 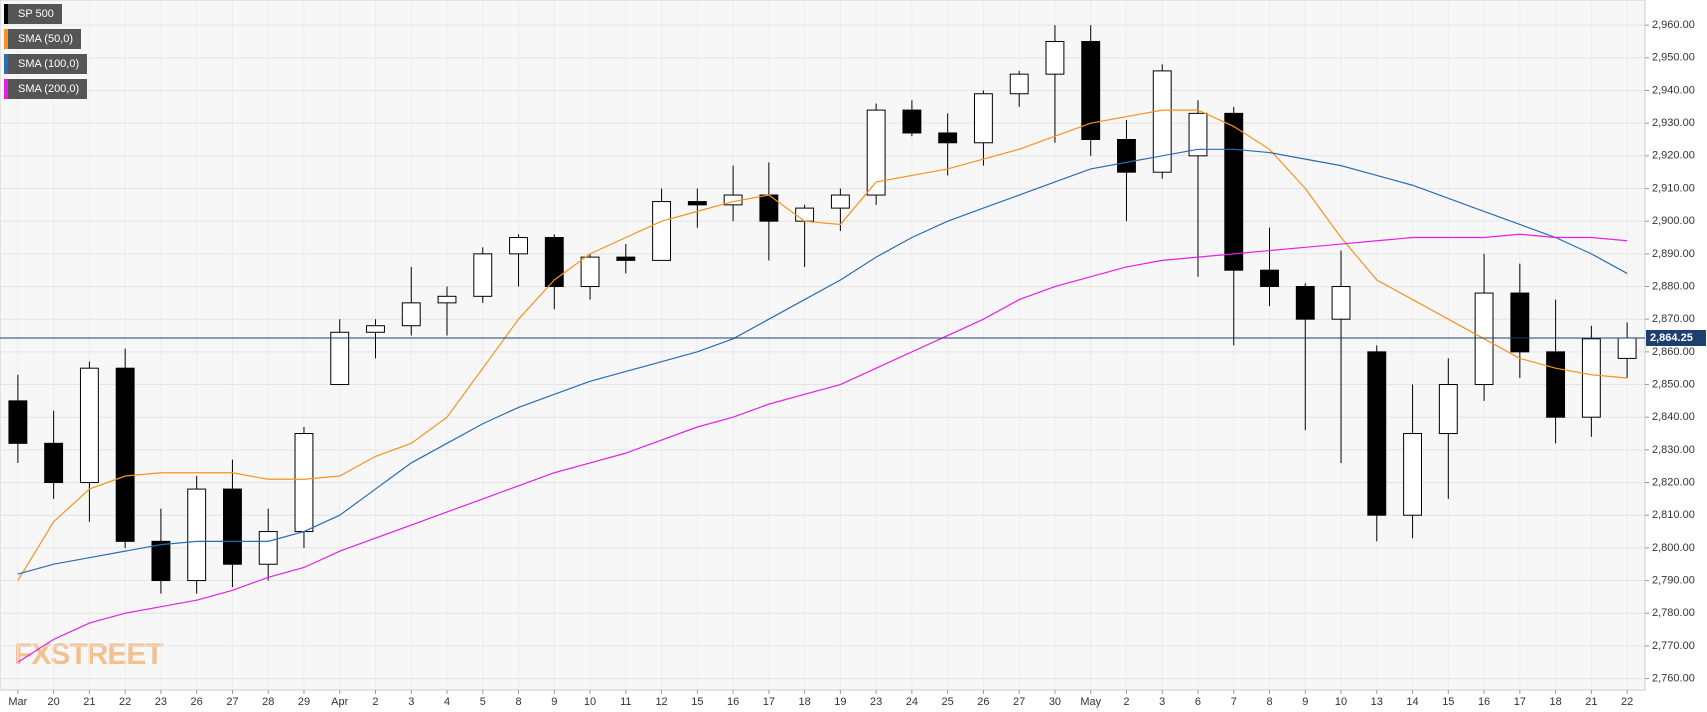 I want to click on x-tick-label: 4, so click(x=447, y=702).